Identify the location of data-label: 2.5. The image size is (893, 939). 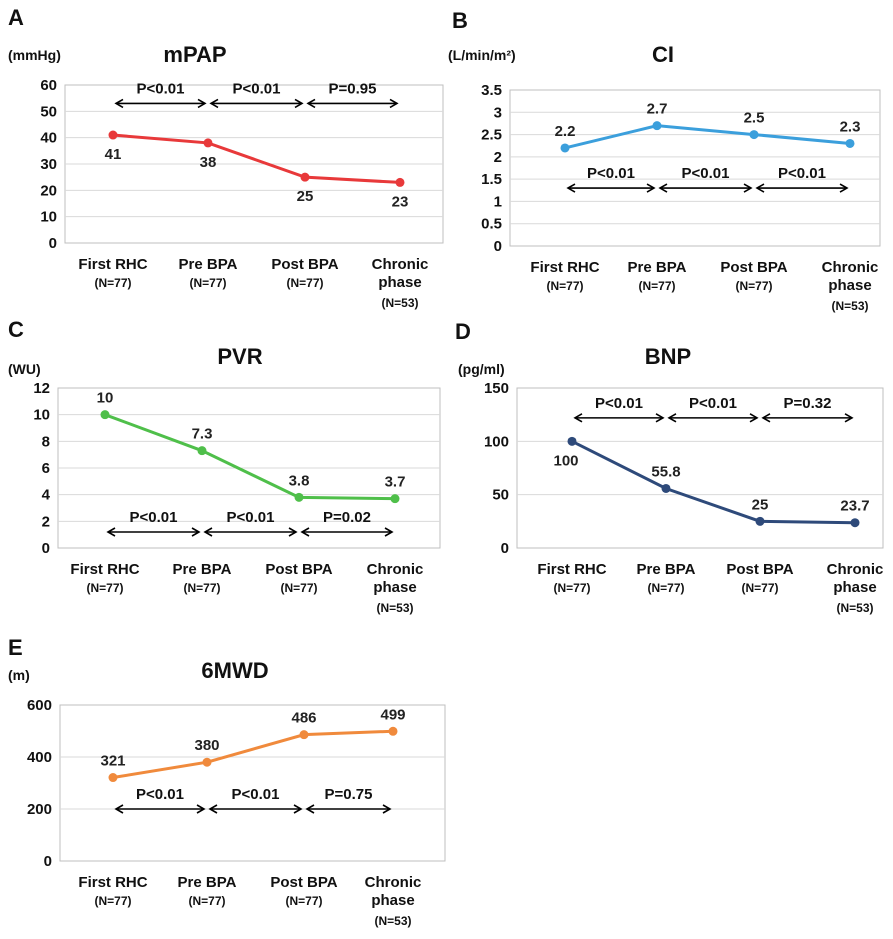
(754, 118).